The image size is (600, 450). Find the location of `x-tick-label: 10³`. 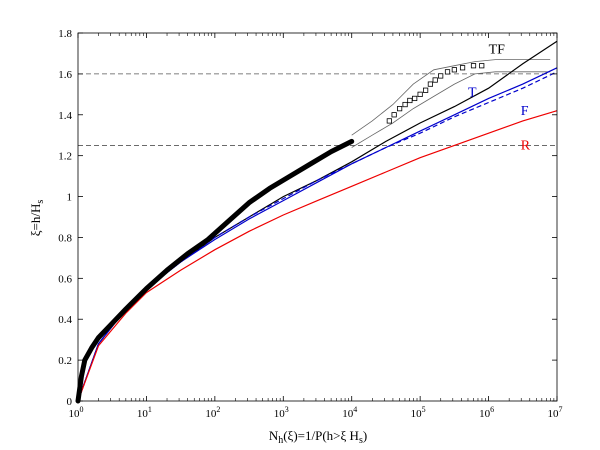

x-tick-label: 10³ is located at coordinates (281, 412).